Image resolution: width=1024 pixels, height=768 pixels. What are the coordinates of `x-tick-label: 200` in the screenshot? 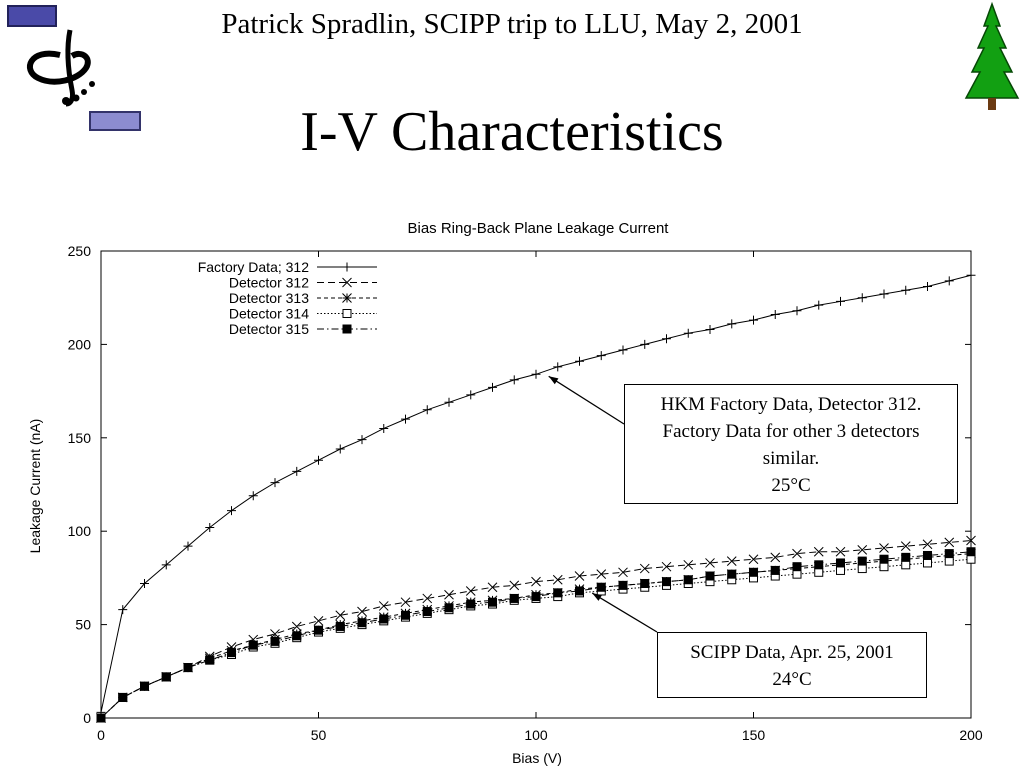 It's located at (971, 735).